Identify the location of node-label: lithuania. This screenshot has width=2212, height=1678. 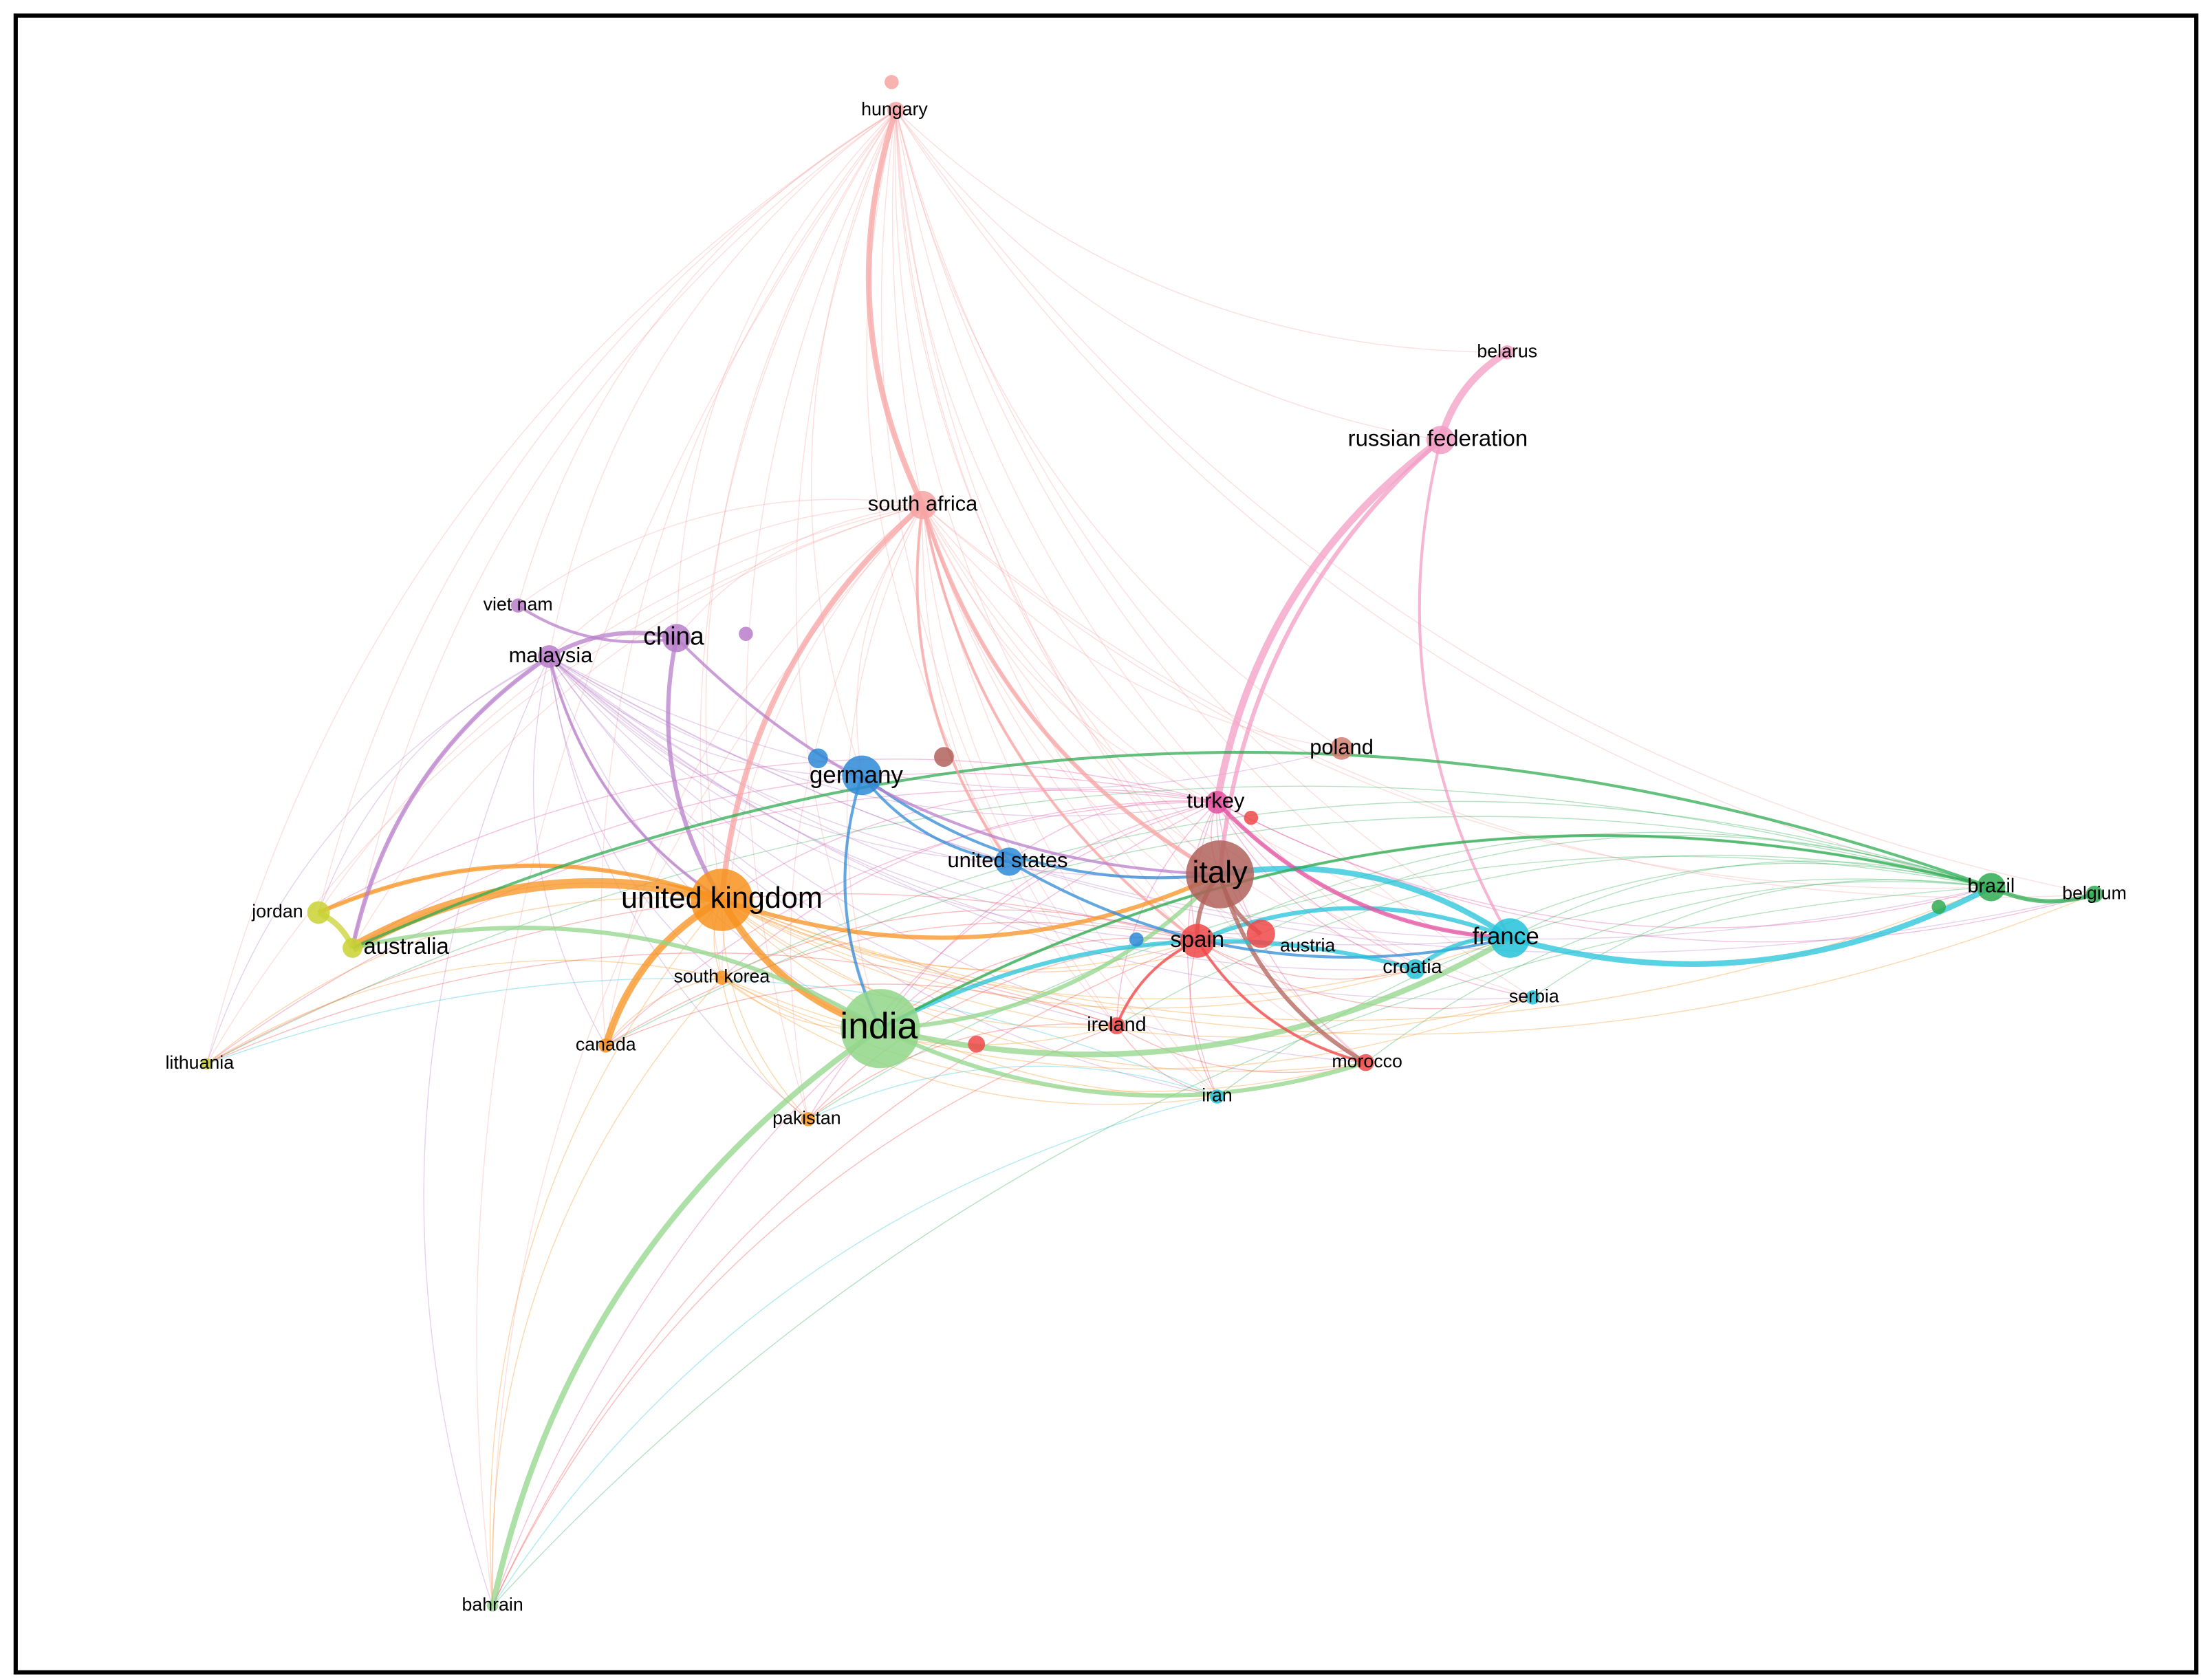
(199, 1062).